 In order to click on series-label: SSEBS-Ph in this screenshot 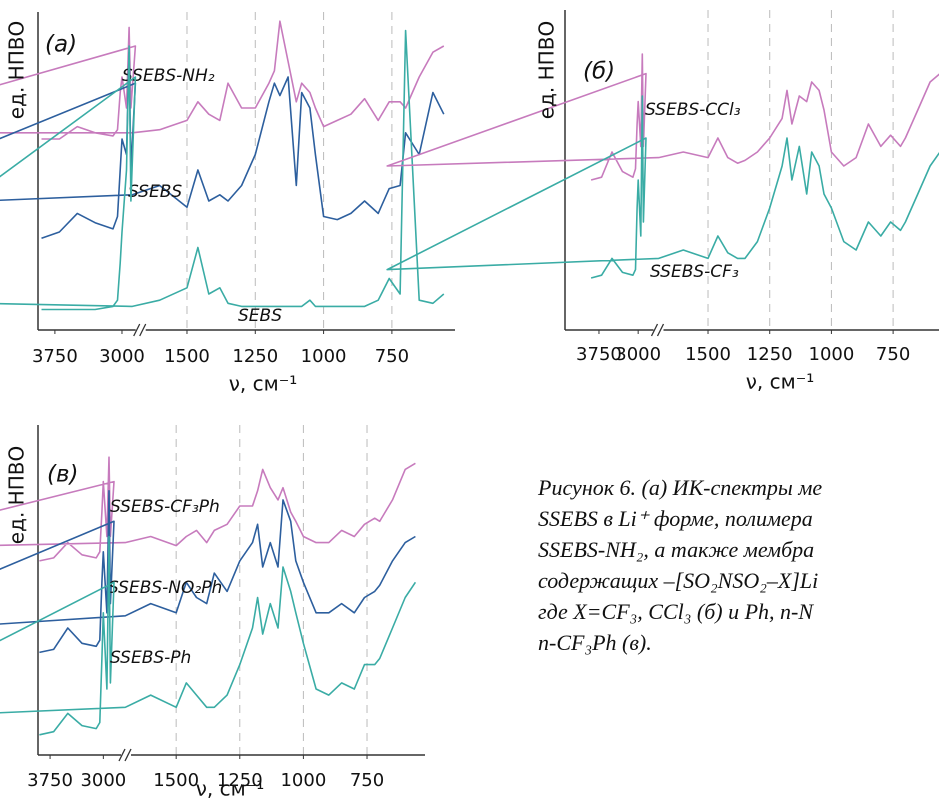, I will do `click(150, 658)`.